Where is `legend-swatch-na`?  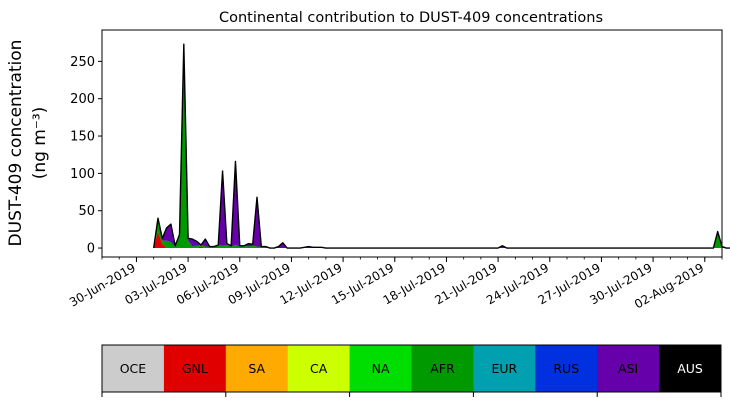 legend-swatch-na is located at coordinates (380, 368).